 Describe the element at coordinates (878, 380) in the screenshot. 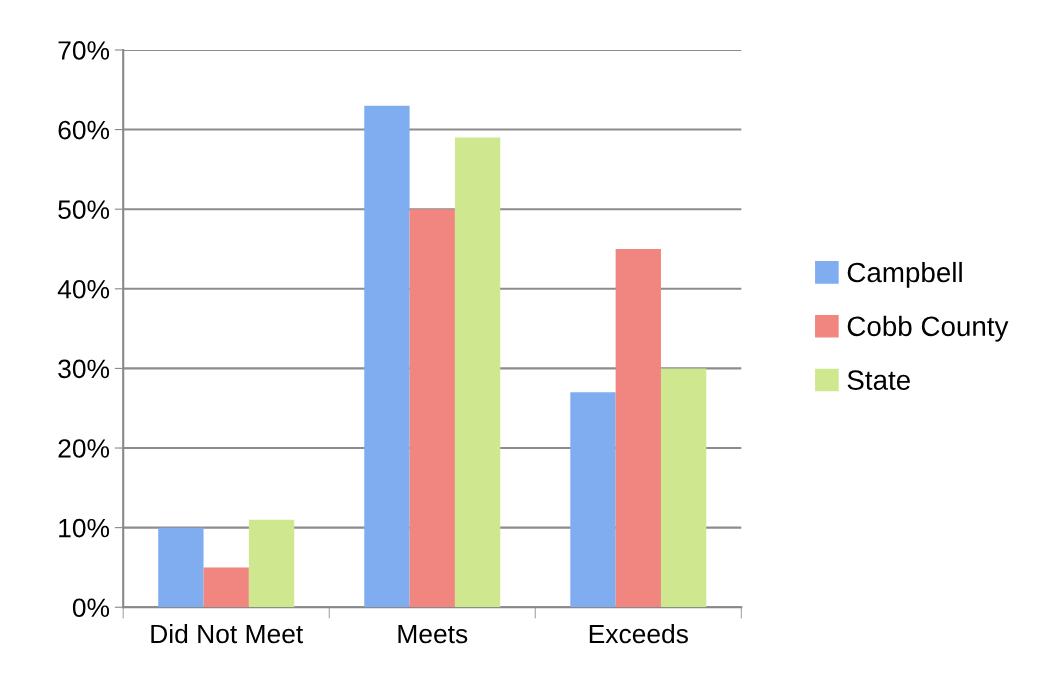

I see `legend-label: State` at that location.